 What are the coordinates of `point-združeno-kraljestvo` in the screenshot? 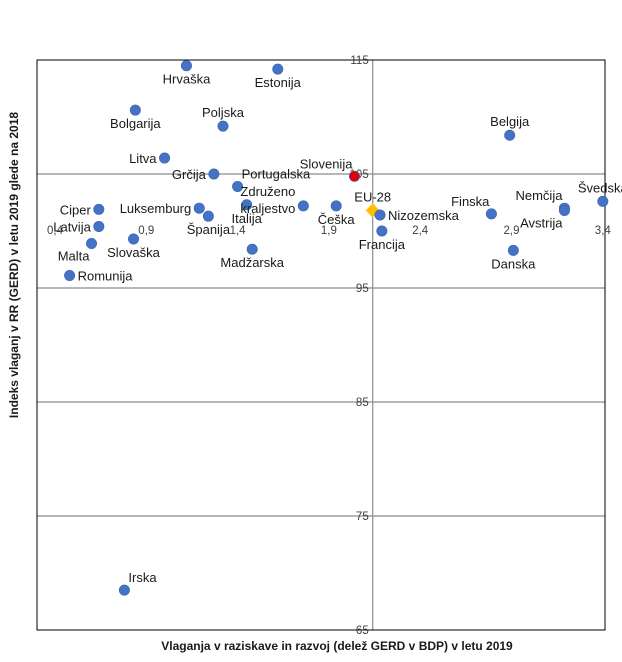 It's located at (303, 206).